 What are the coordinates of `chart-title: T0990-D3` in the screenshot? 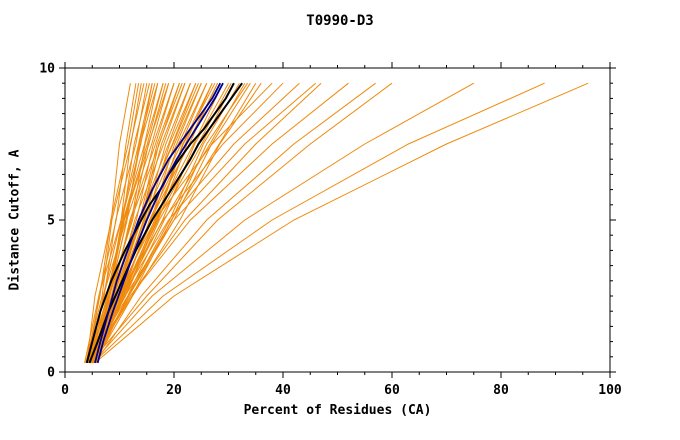 It's located at (340, 21).